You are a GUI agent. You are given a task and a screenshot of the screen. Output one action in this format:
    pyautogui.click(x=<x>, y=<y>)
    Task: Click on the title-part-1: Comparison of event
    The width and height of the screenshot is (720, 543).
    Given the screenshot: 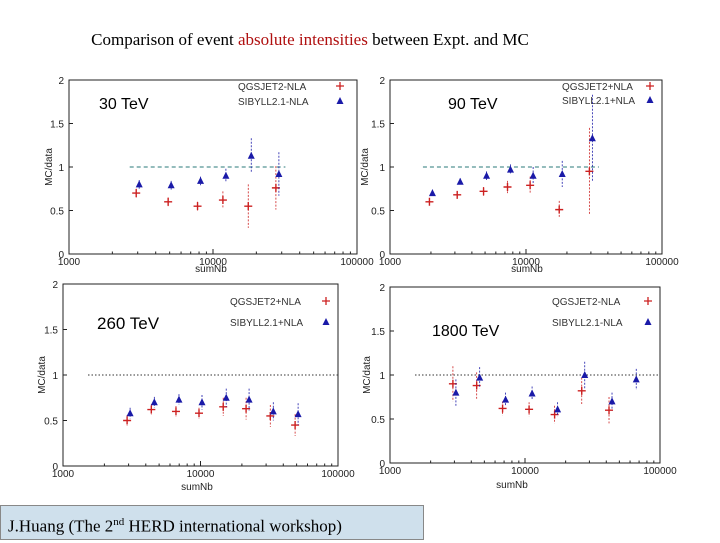 What is the action you would take?
    pyautogui.click(x=164, y=39)
    